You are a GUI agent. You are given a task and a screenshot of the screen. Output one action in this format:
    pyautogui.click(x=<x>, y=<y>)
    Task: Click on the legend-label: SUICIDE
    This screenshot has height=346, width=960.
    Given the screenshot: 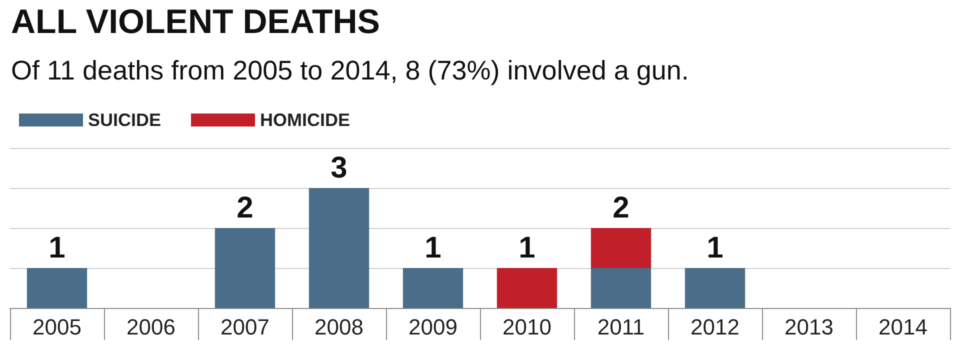 What is the action you would take?
    pyautogui.click(x=125, y=120)
    